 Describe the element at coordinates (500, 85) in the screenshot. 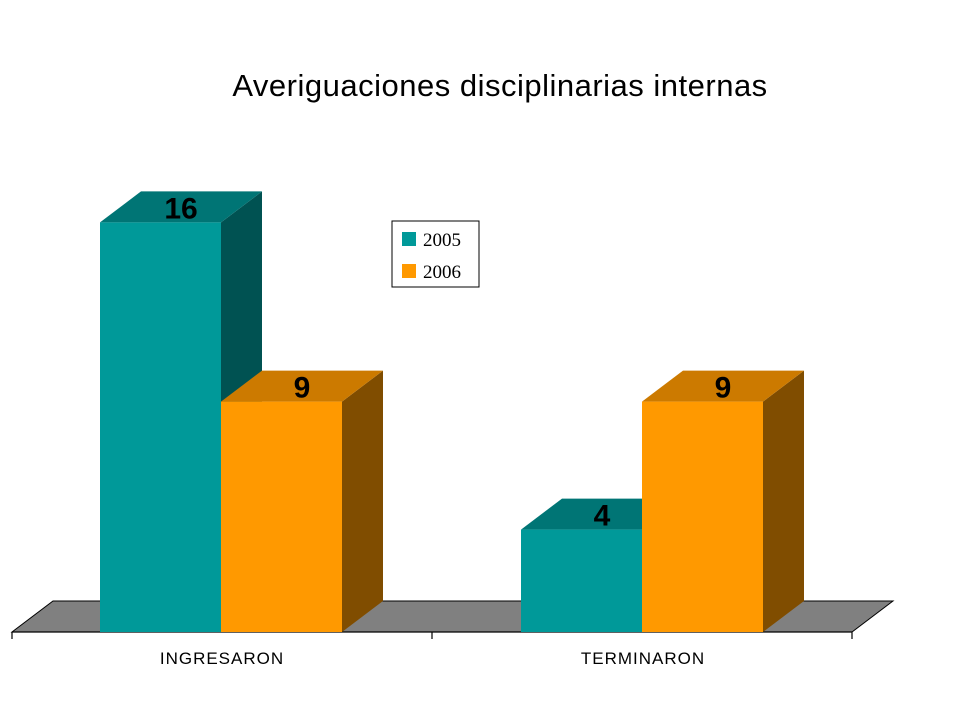

I see `chart-title: Averiguaciones disciplinarias internas` at that location.